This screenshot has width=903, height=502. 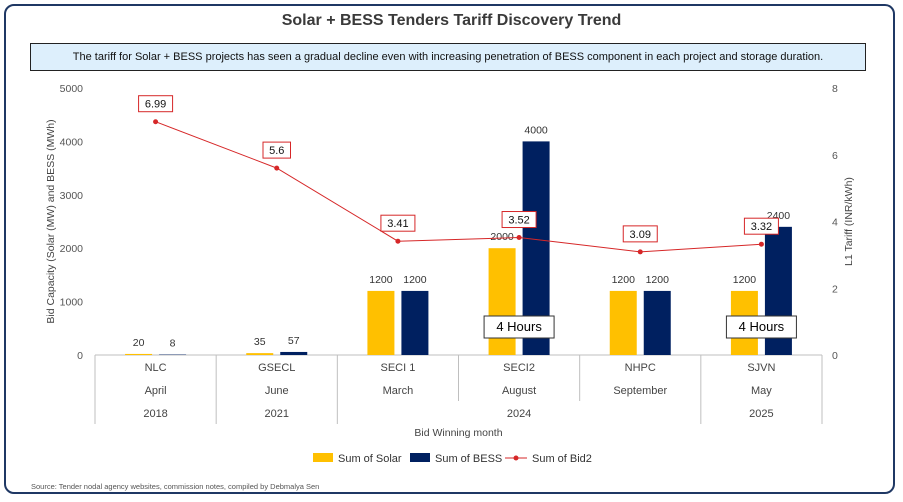 I want to click on data-label-bid: 3.09, so click(x=640, y=235).